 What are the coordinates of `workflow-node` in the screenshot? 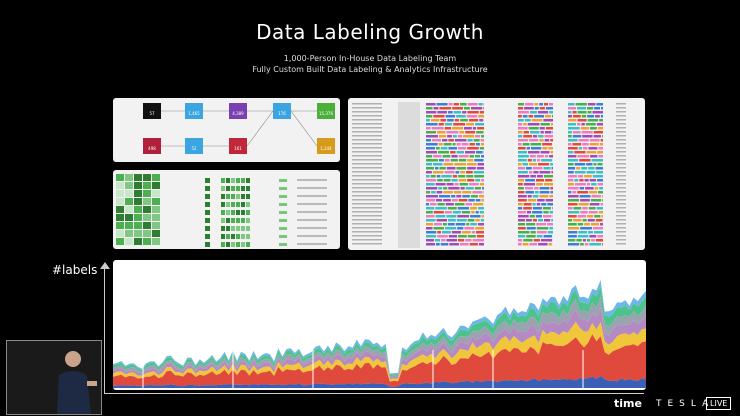 It's located at (238, 111).